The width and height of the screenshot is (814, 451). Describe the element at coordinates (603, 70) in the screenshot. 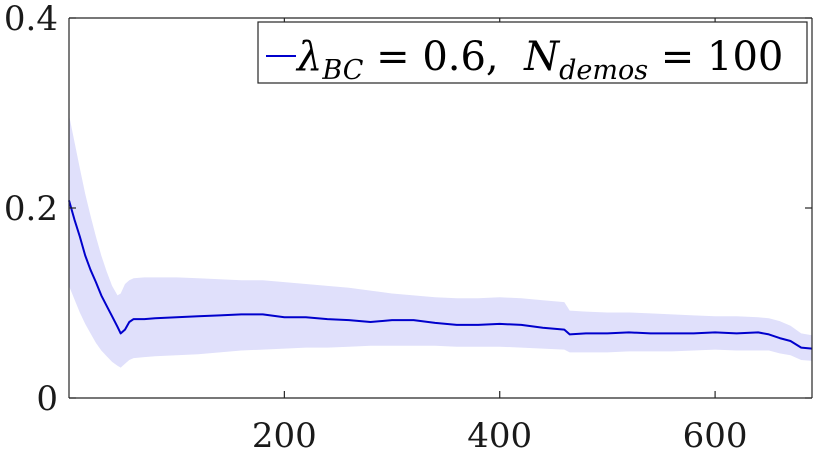

I see `legend-n-subscript: demos` at that location.